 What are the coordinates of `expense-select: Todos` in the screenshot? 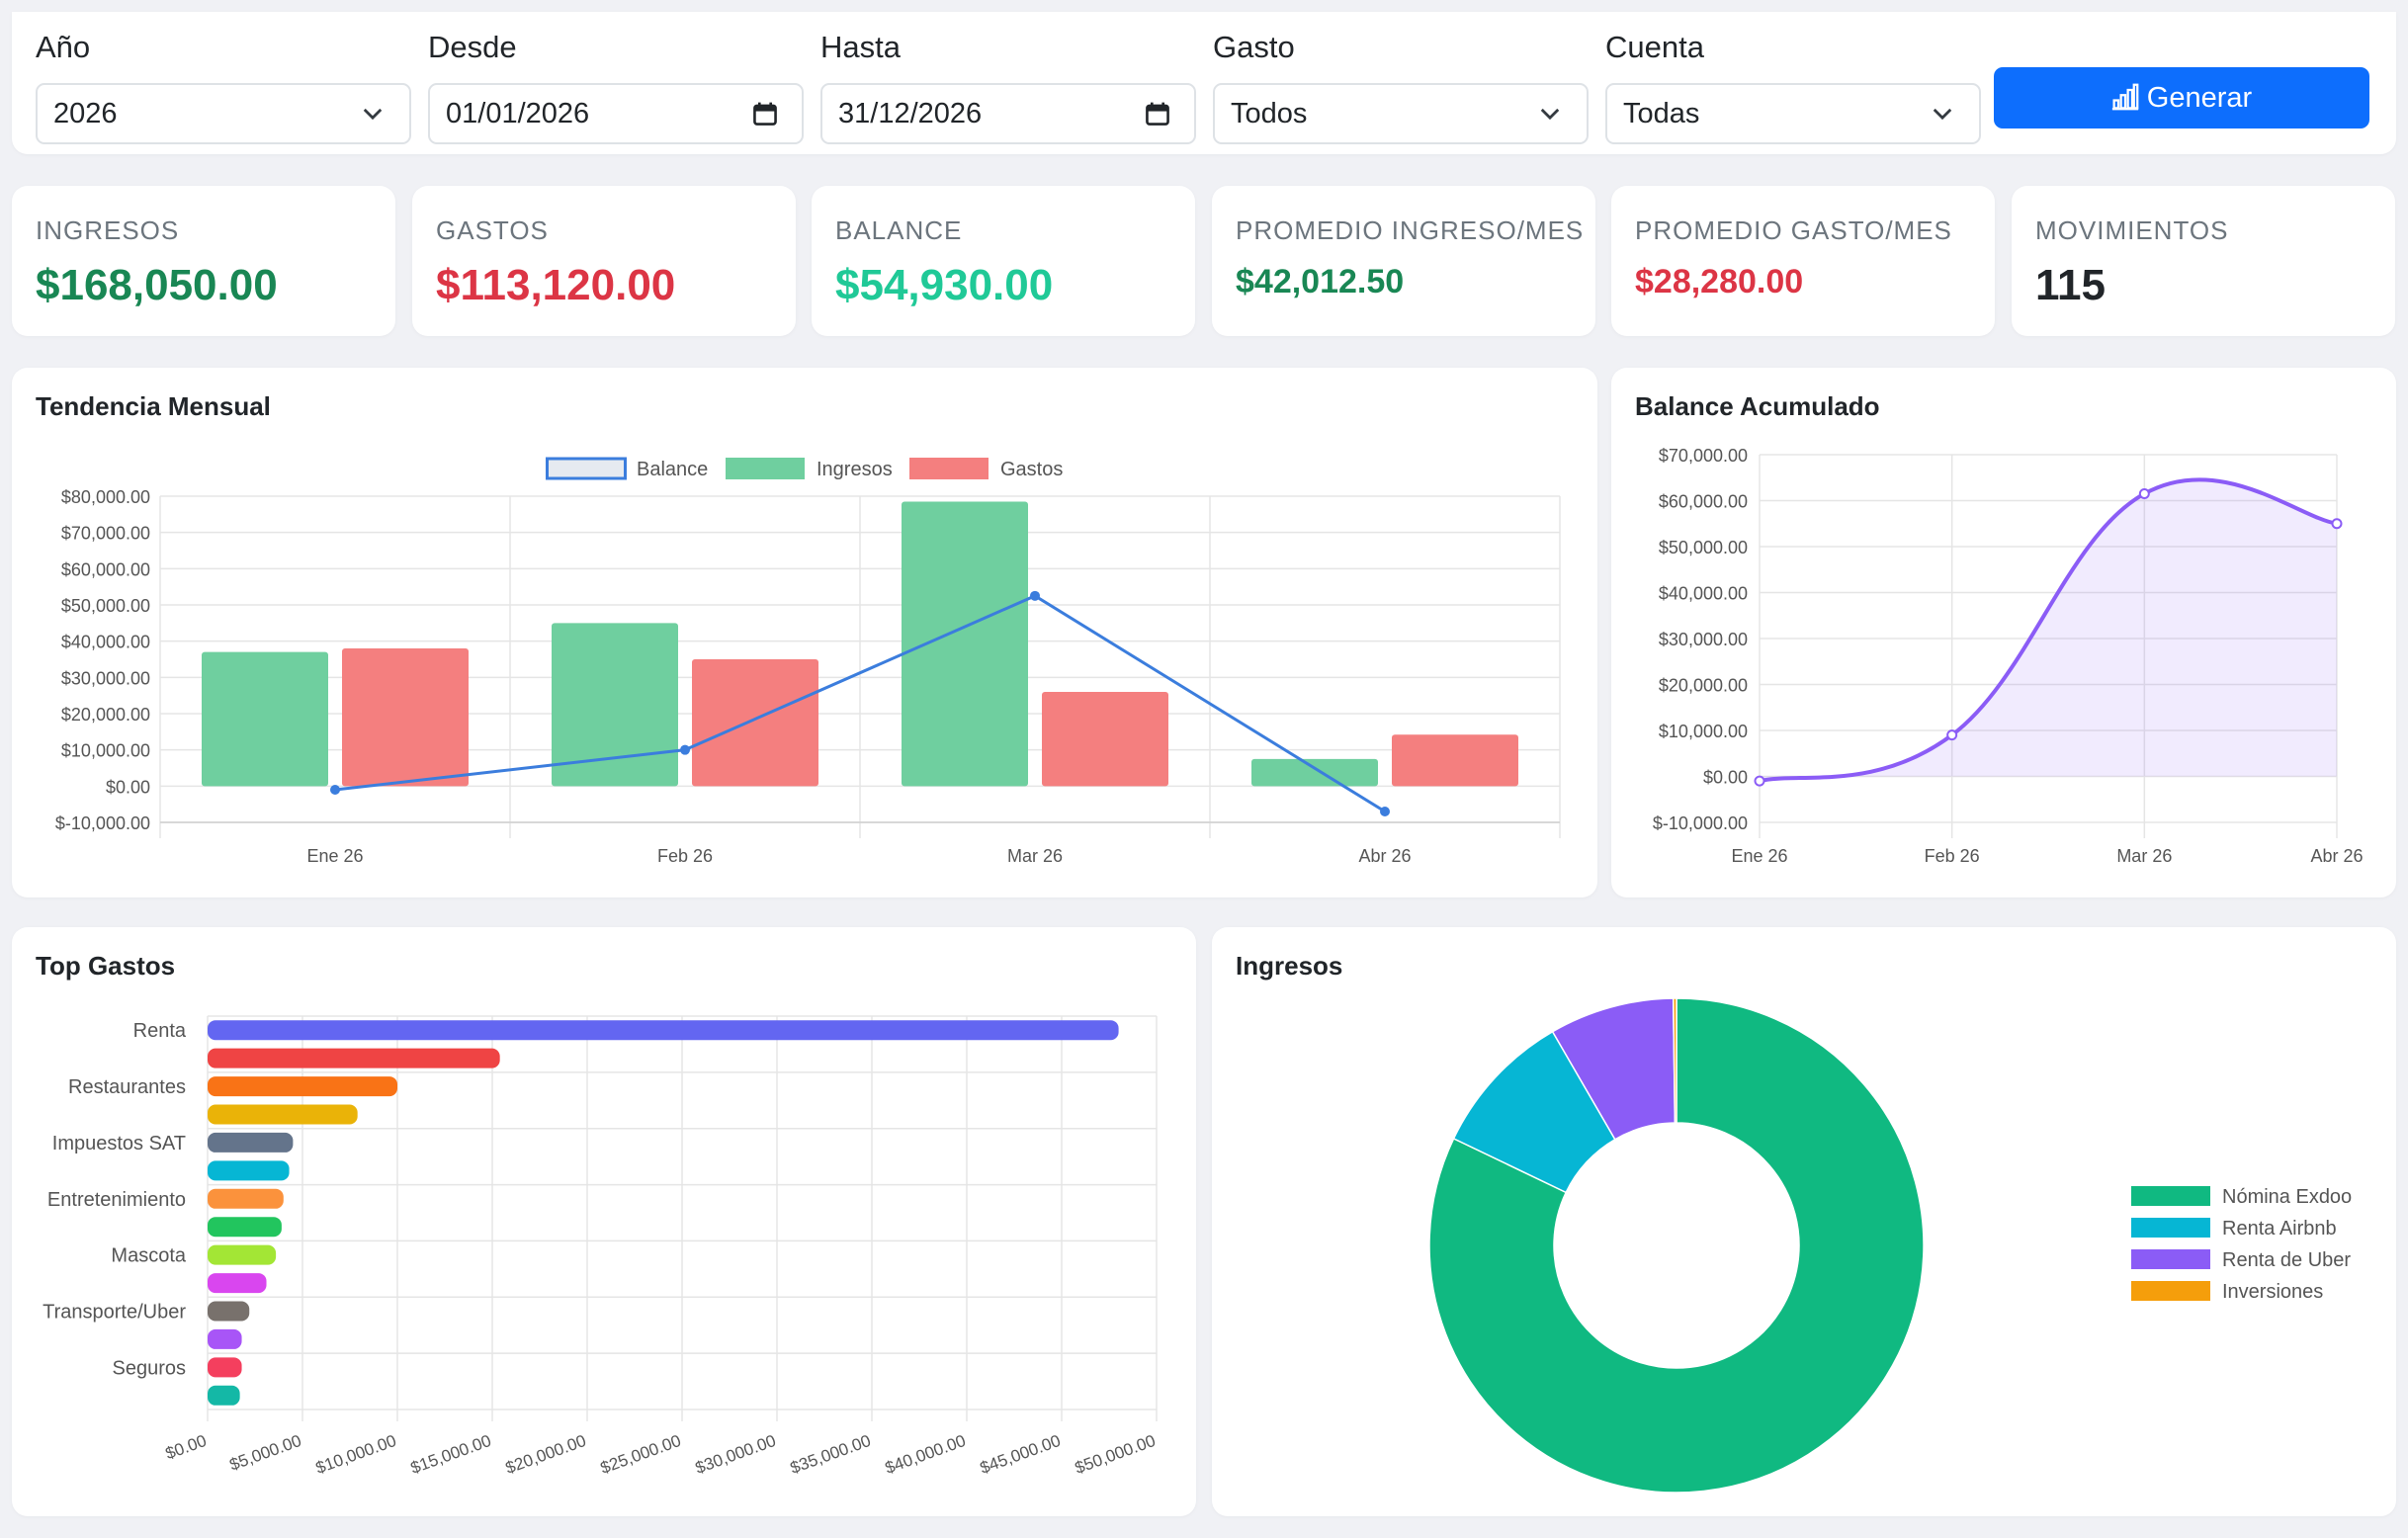 It's located at (1401, 113).